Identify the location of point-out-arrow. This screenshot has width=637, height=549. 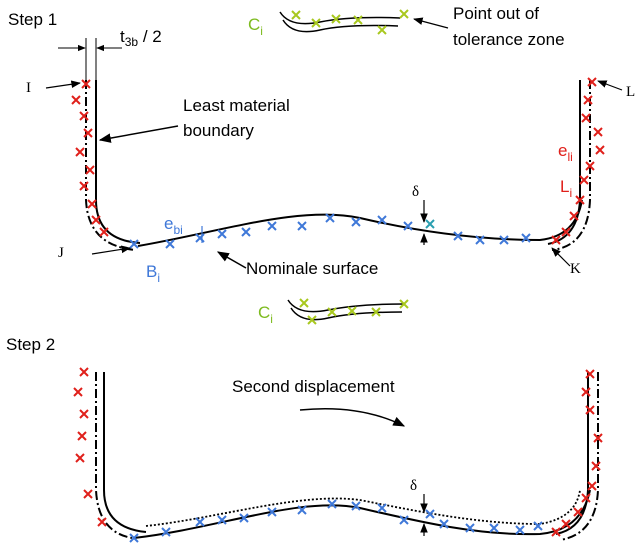
(431, 23).